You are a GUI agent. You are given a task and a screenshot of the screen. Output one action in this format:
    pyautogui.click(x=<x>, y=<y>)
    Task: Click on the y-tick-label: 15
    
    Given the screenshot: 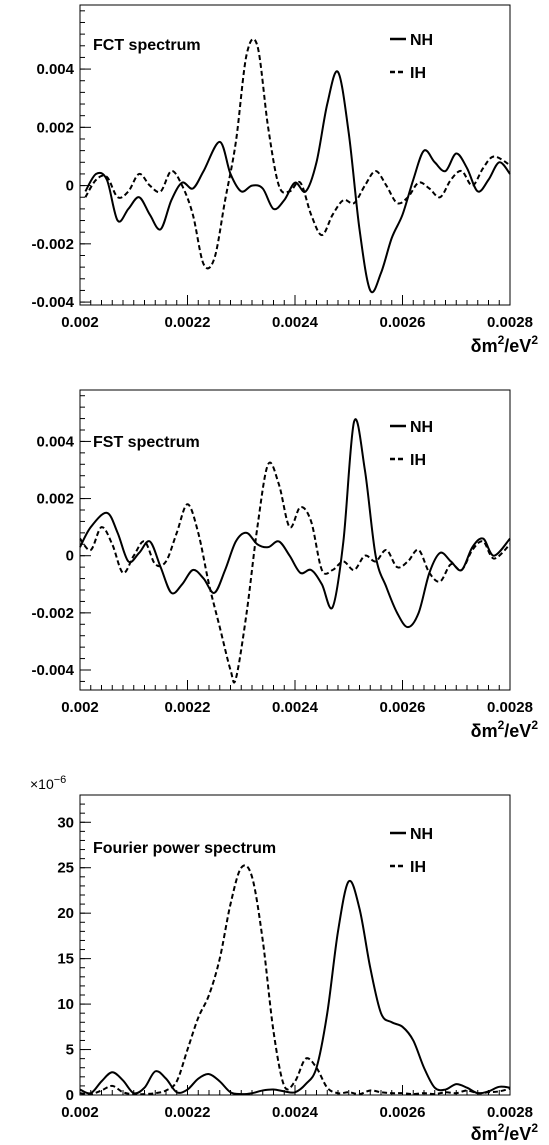 What is the action you would take?
    pyautogui.click(x=65, y=959)
    